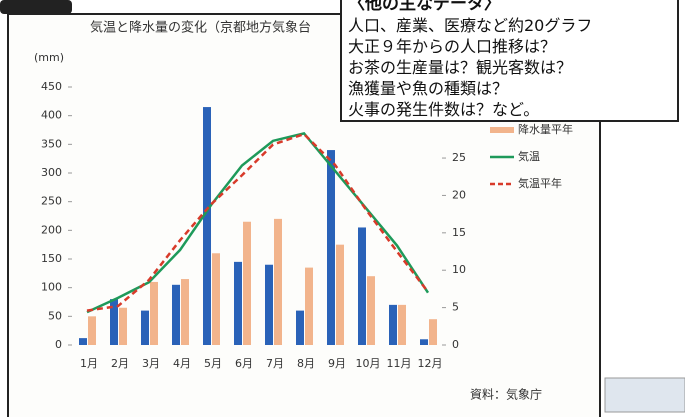  Describe the element at coordinates (200, 28) in the screenshot. I see `chart-title: 気温と降水量の変化（京都地方気象台` at that location.